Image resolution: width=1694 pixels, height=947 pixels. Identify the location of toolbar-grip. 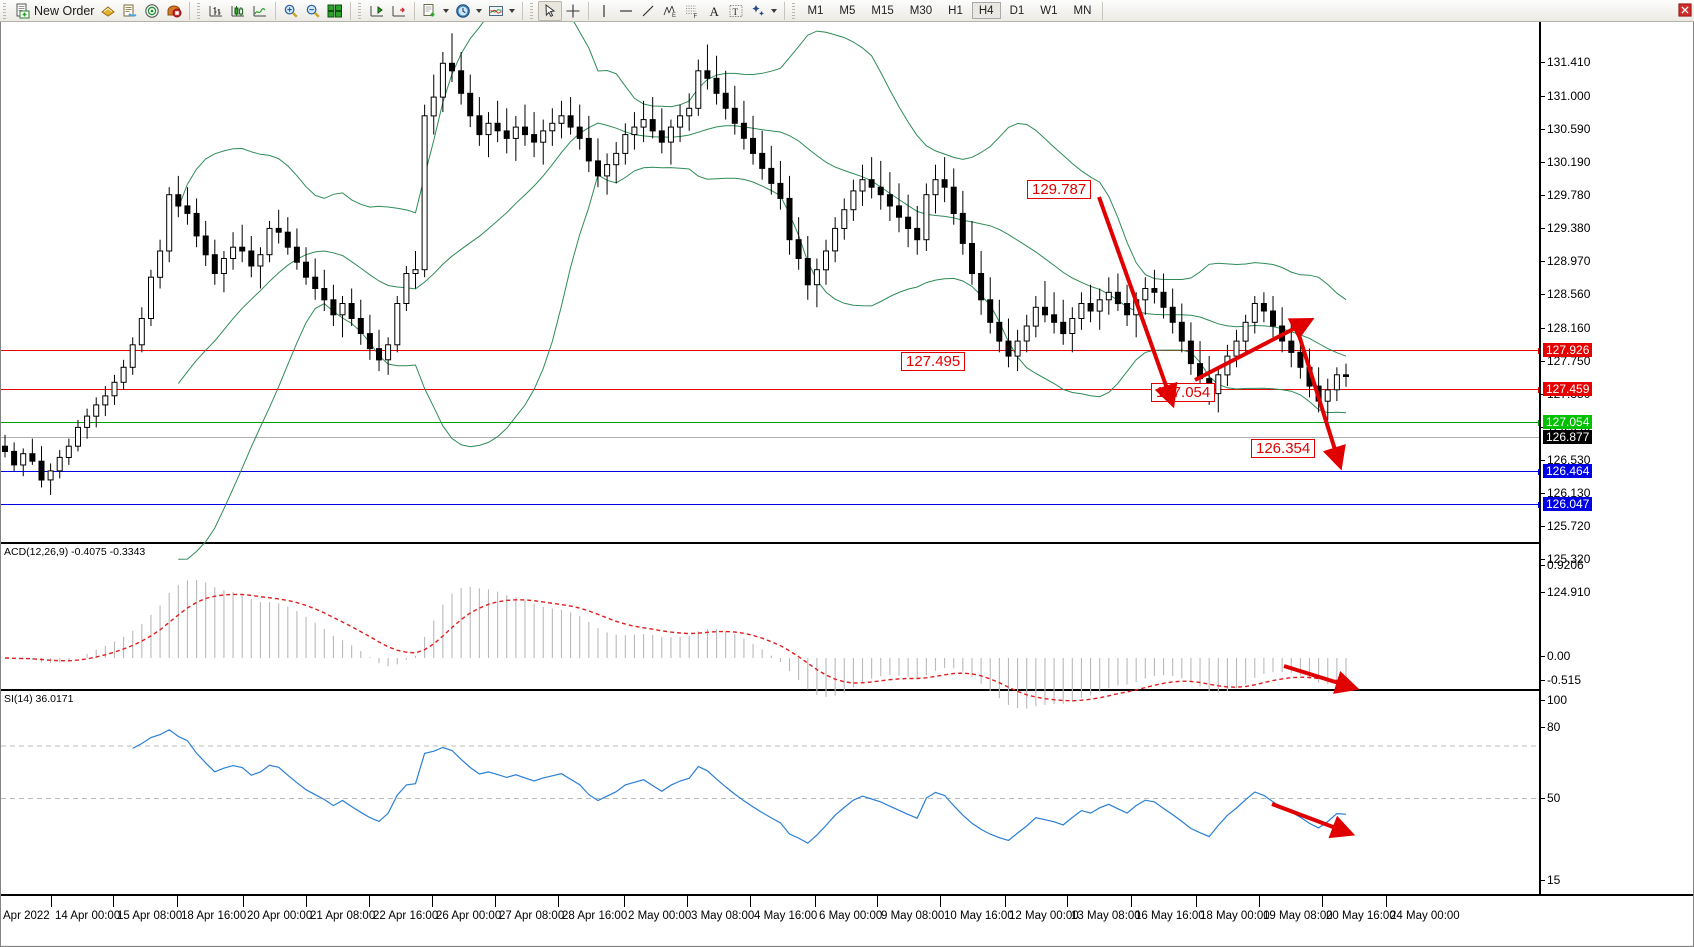
(5, 10).